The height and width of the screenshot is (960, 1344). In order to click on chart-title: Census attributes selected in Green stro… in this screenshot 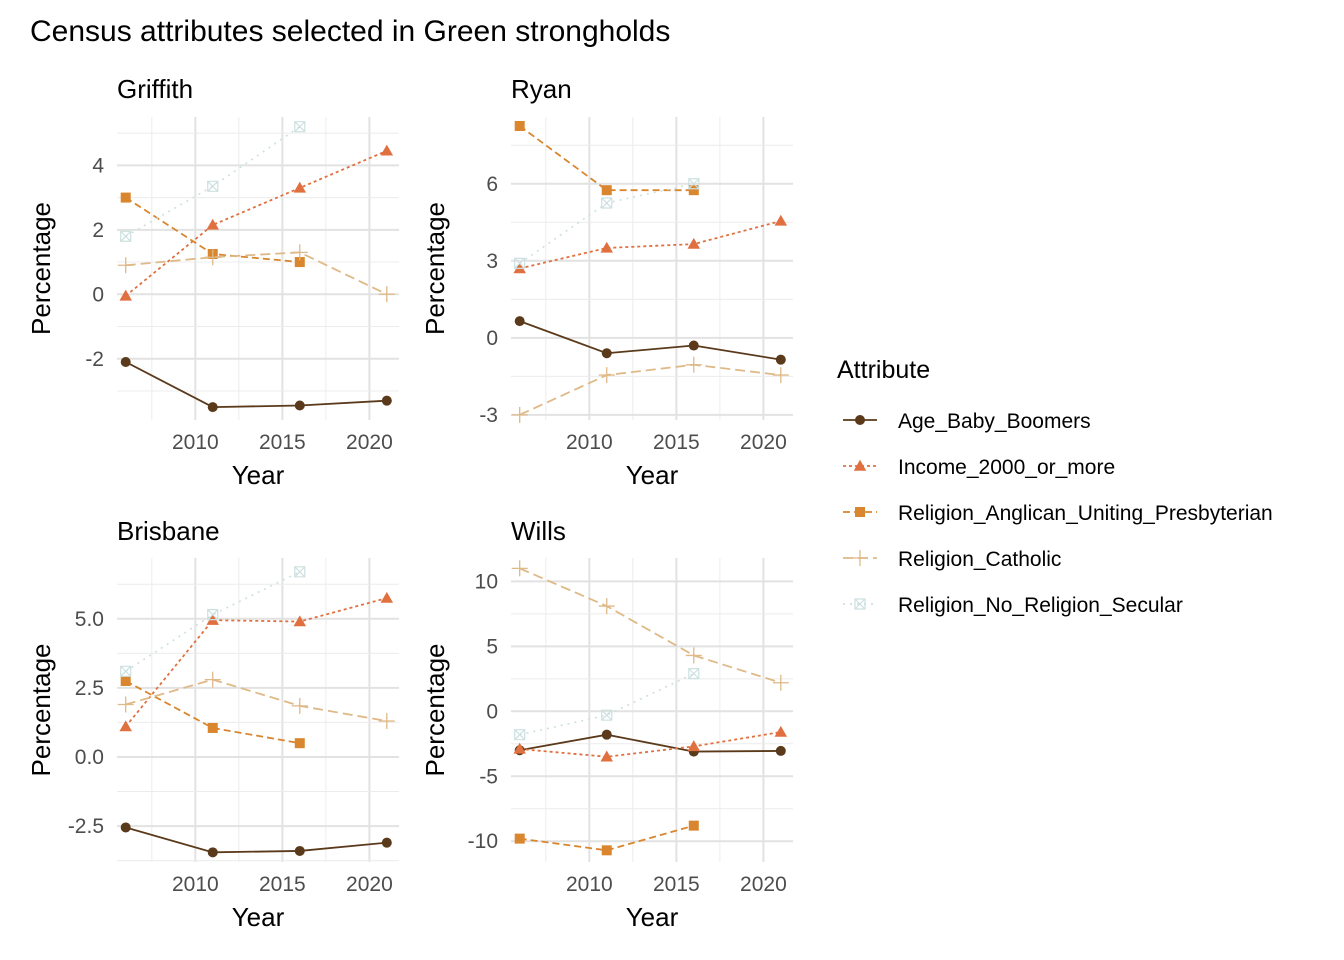, I will do `click(350, 31)`.